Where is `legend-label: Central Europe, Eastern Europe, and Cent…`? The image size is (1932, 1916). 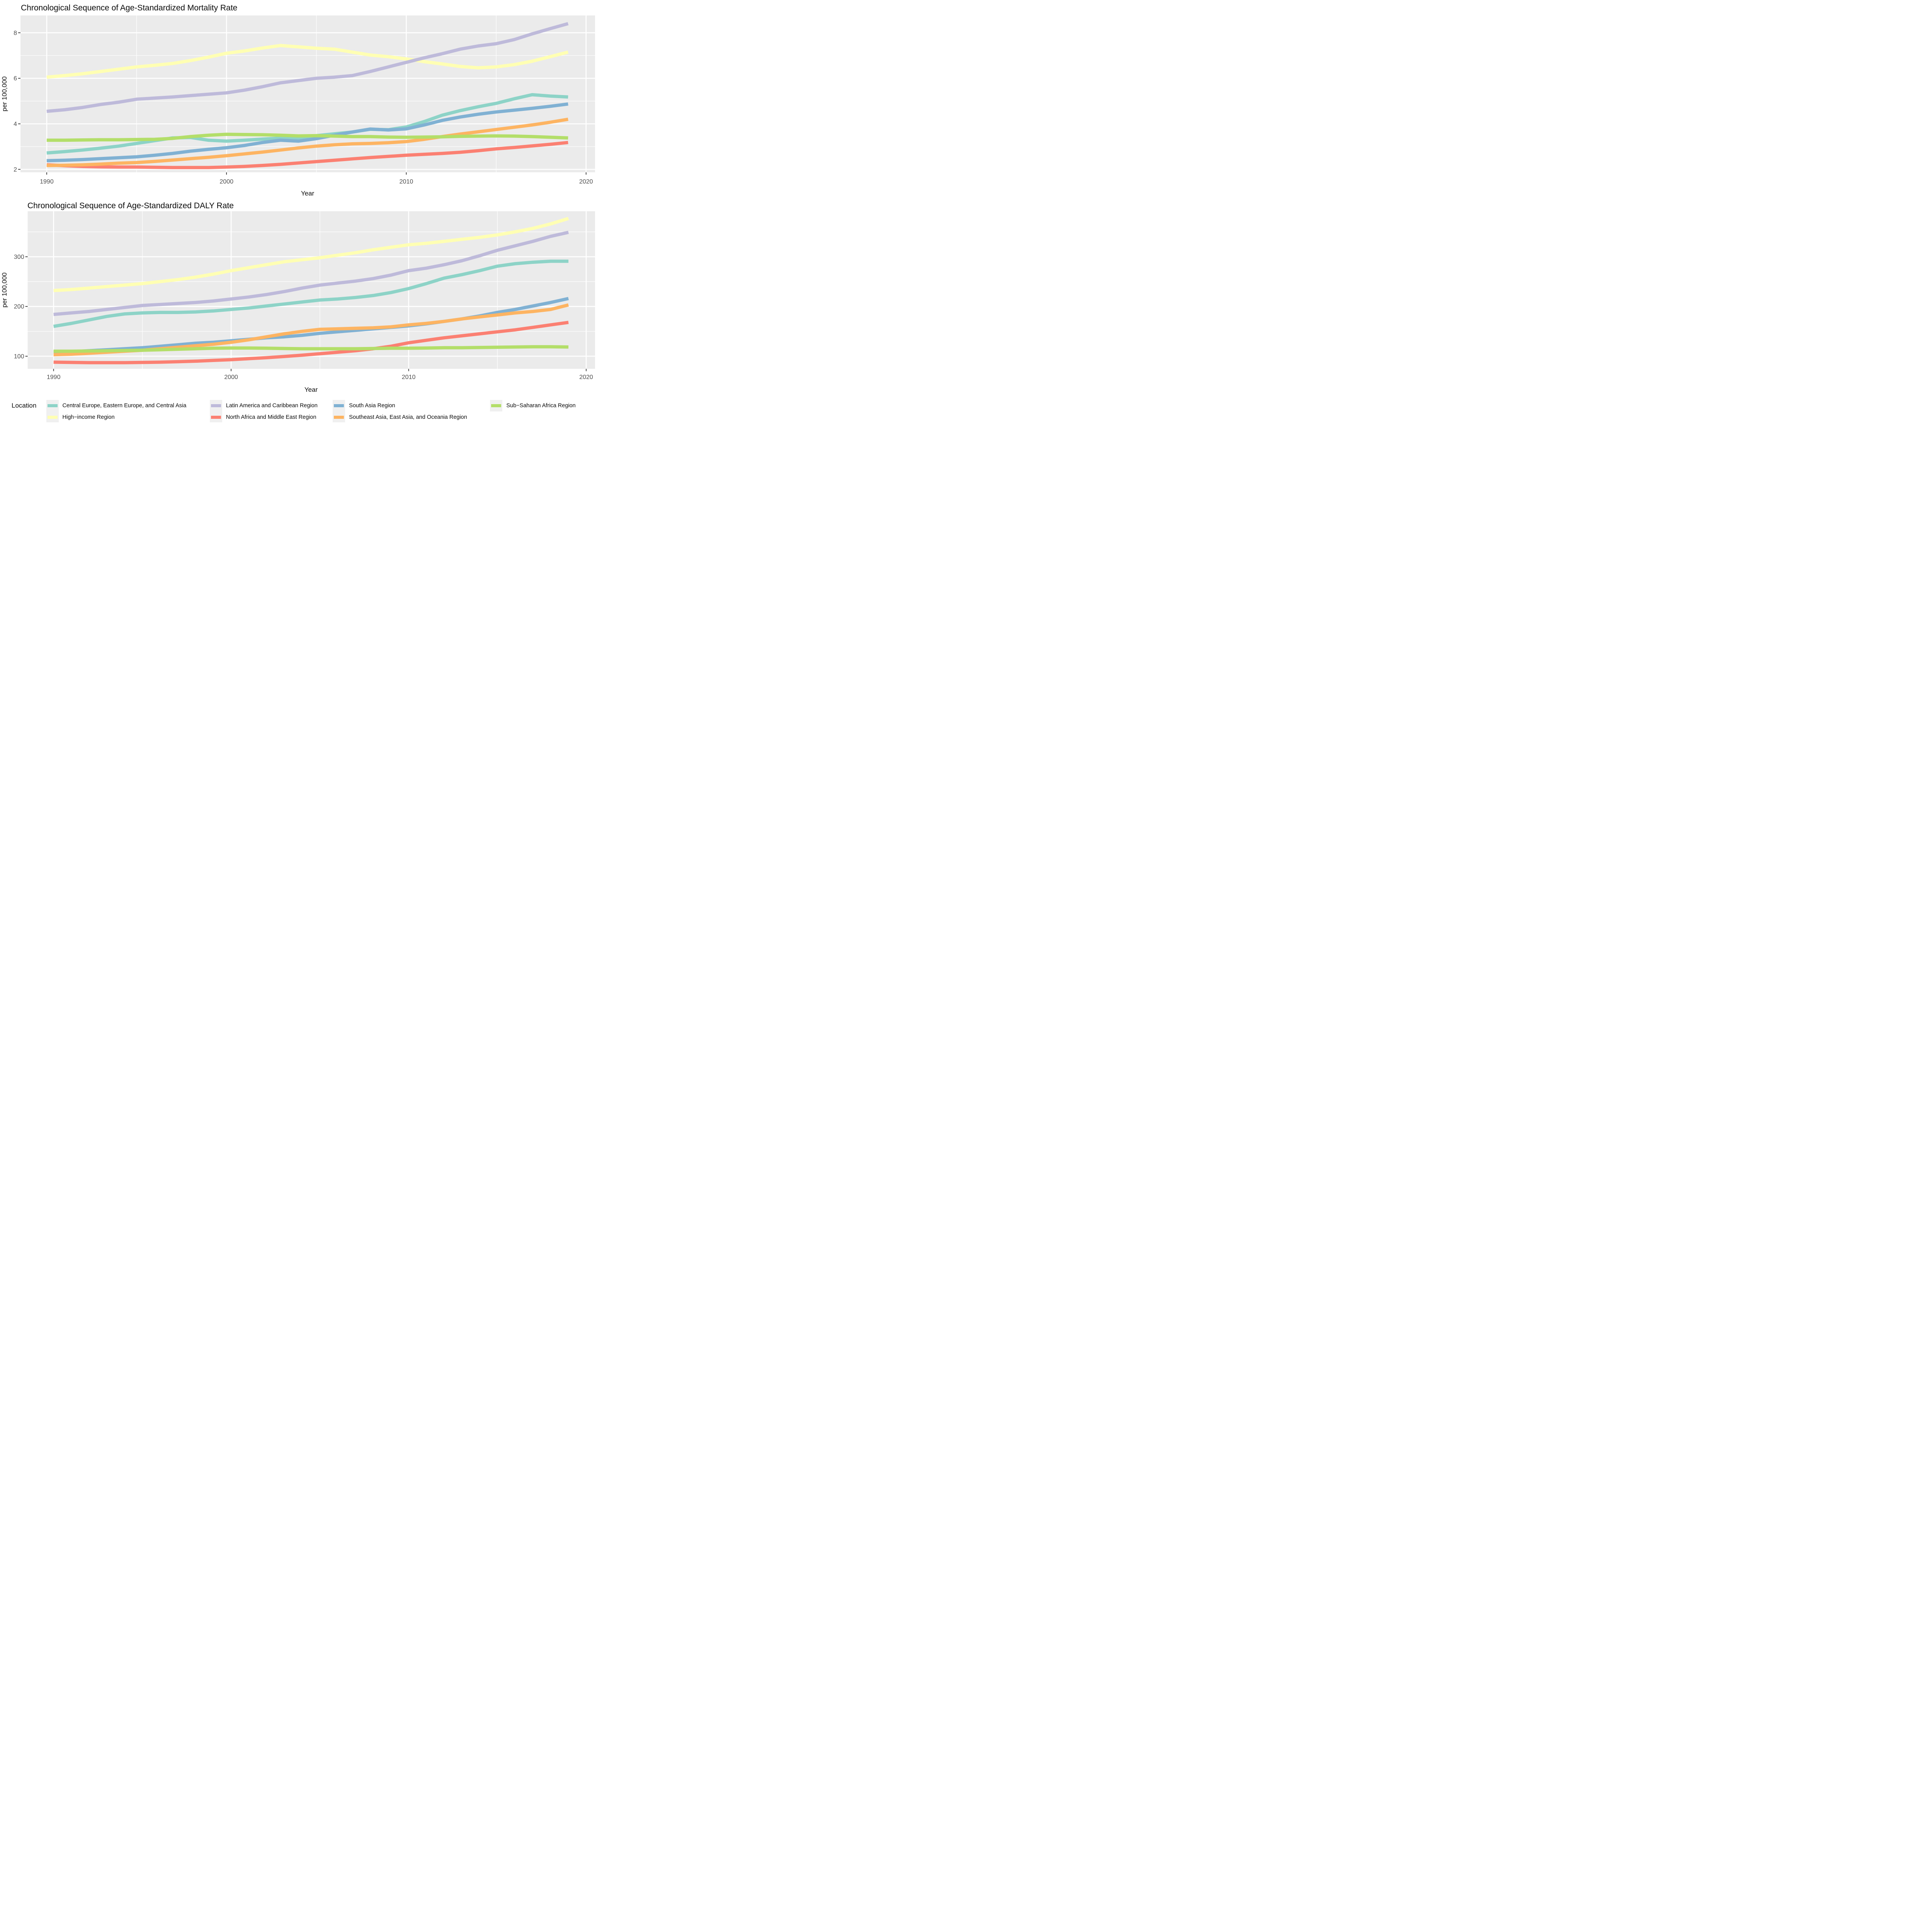
legend-label: Central Europe, Eastern Europe, and Cent… is located at coordinates (125, 406).